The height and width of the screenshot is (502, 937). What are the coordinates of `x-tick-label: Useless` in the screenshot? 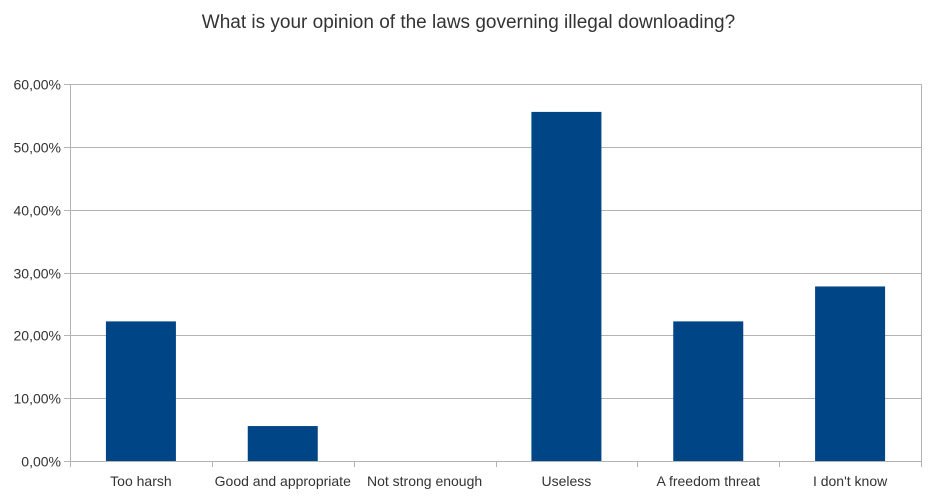 It's located at (567, 481).